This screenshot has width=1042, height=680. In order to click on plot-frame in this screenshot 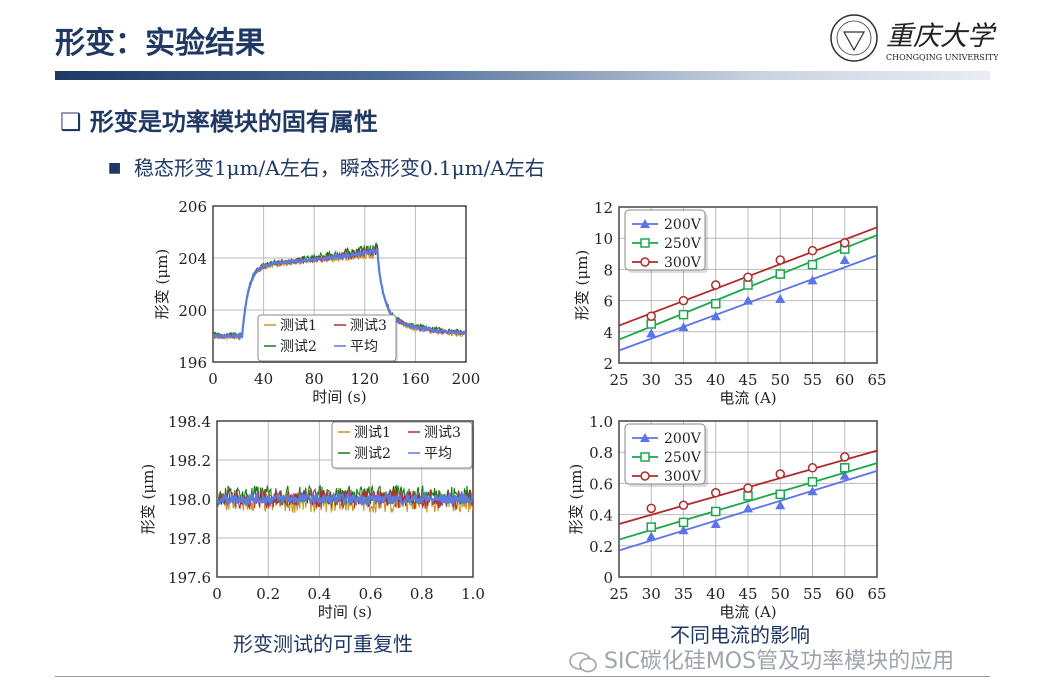, I will do `click(339, 284)`.